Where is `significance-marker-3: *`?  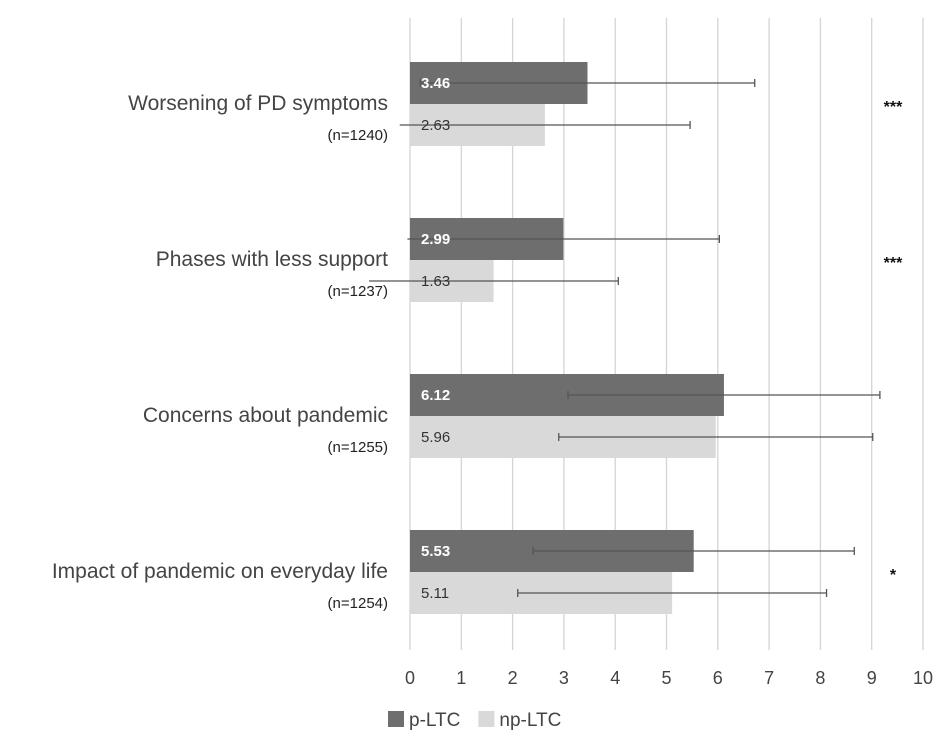
significance-marker-3: * is located at coordinates (893, 575).